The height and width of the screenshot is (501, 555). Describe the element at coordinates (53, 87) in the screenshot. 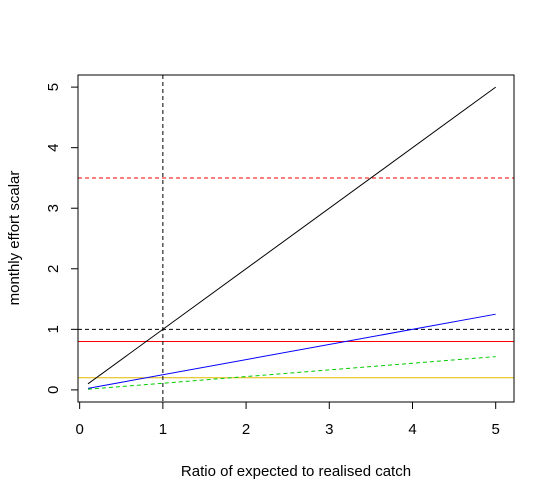

I see `y-tick-label-5: 5` at that location.